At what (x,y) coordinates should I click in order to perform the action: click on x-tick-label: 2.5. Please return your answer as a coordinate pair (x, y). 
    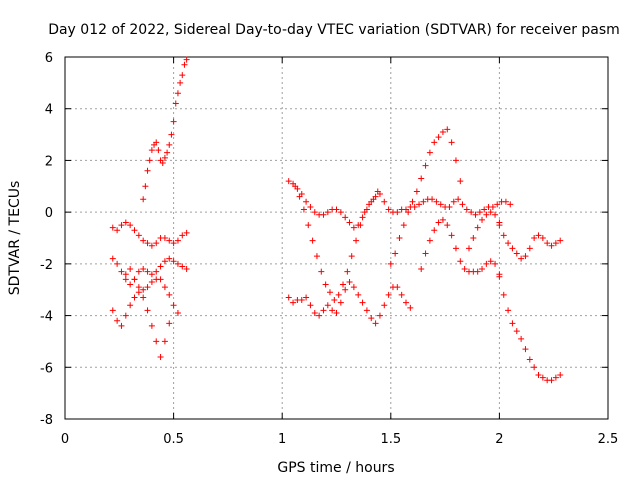
    Looking at the image, I should click on (608, 439).